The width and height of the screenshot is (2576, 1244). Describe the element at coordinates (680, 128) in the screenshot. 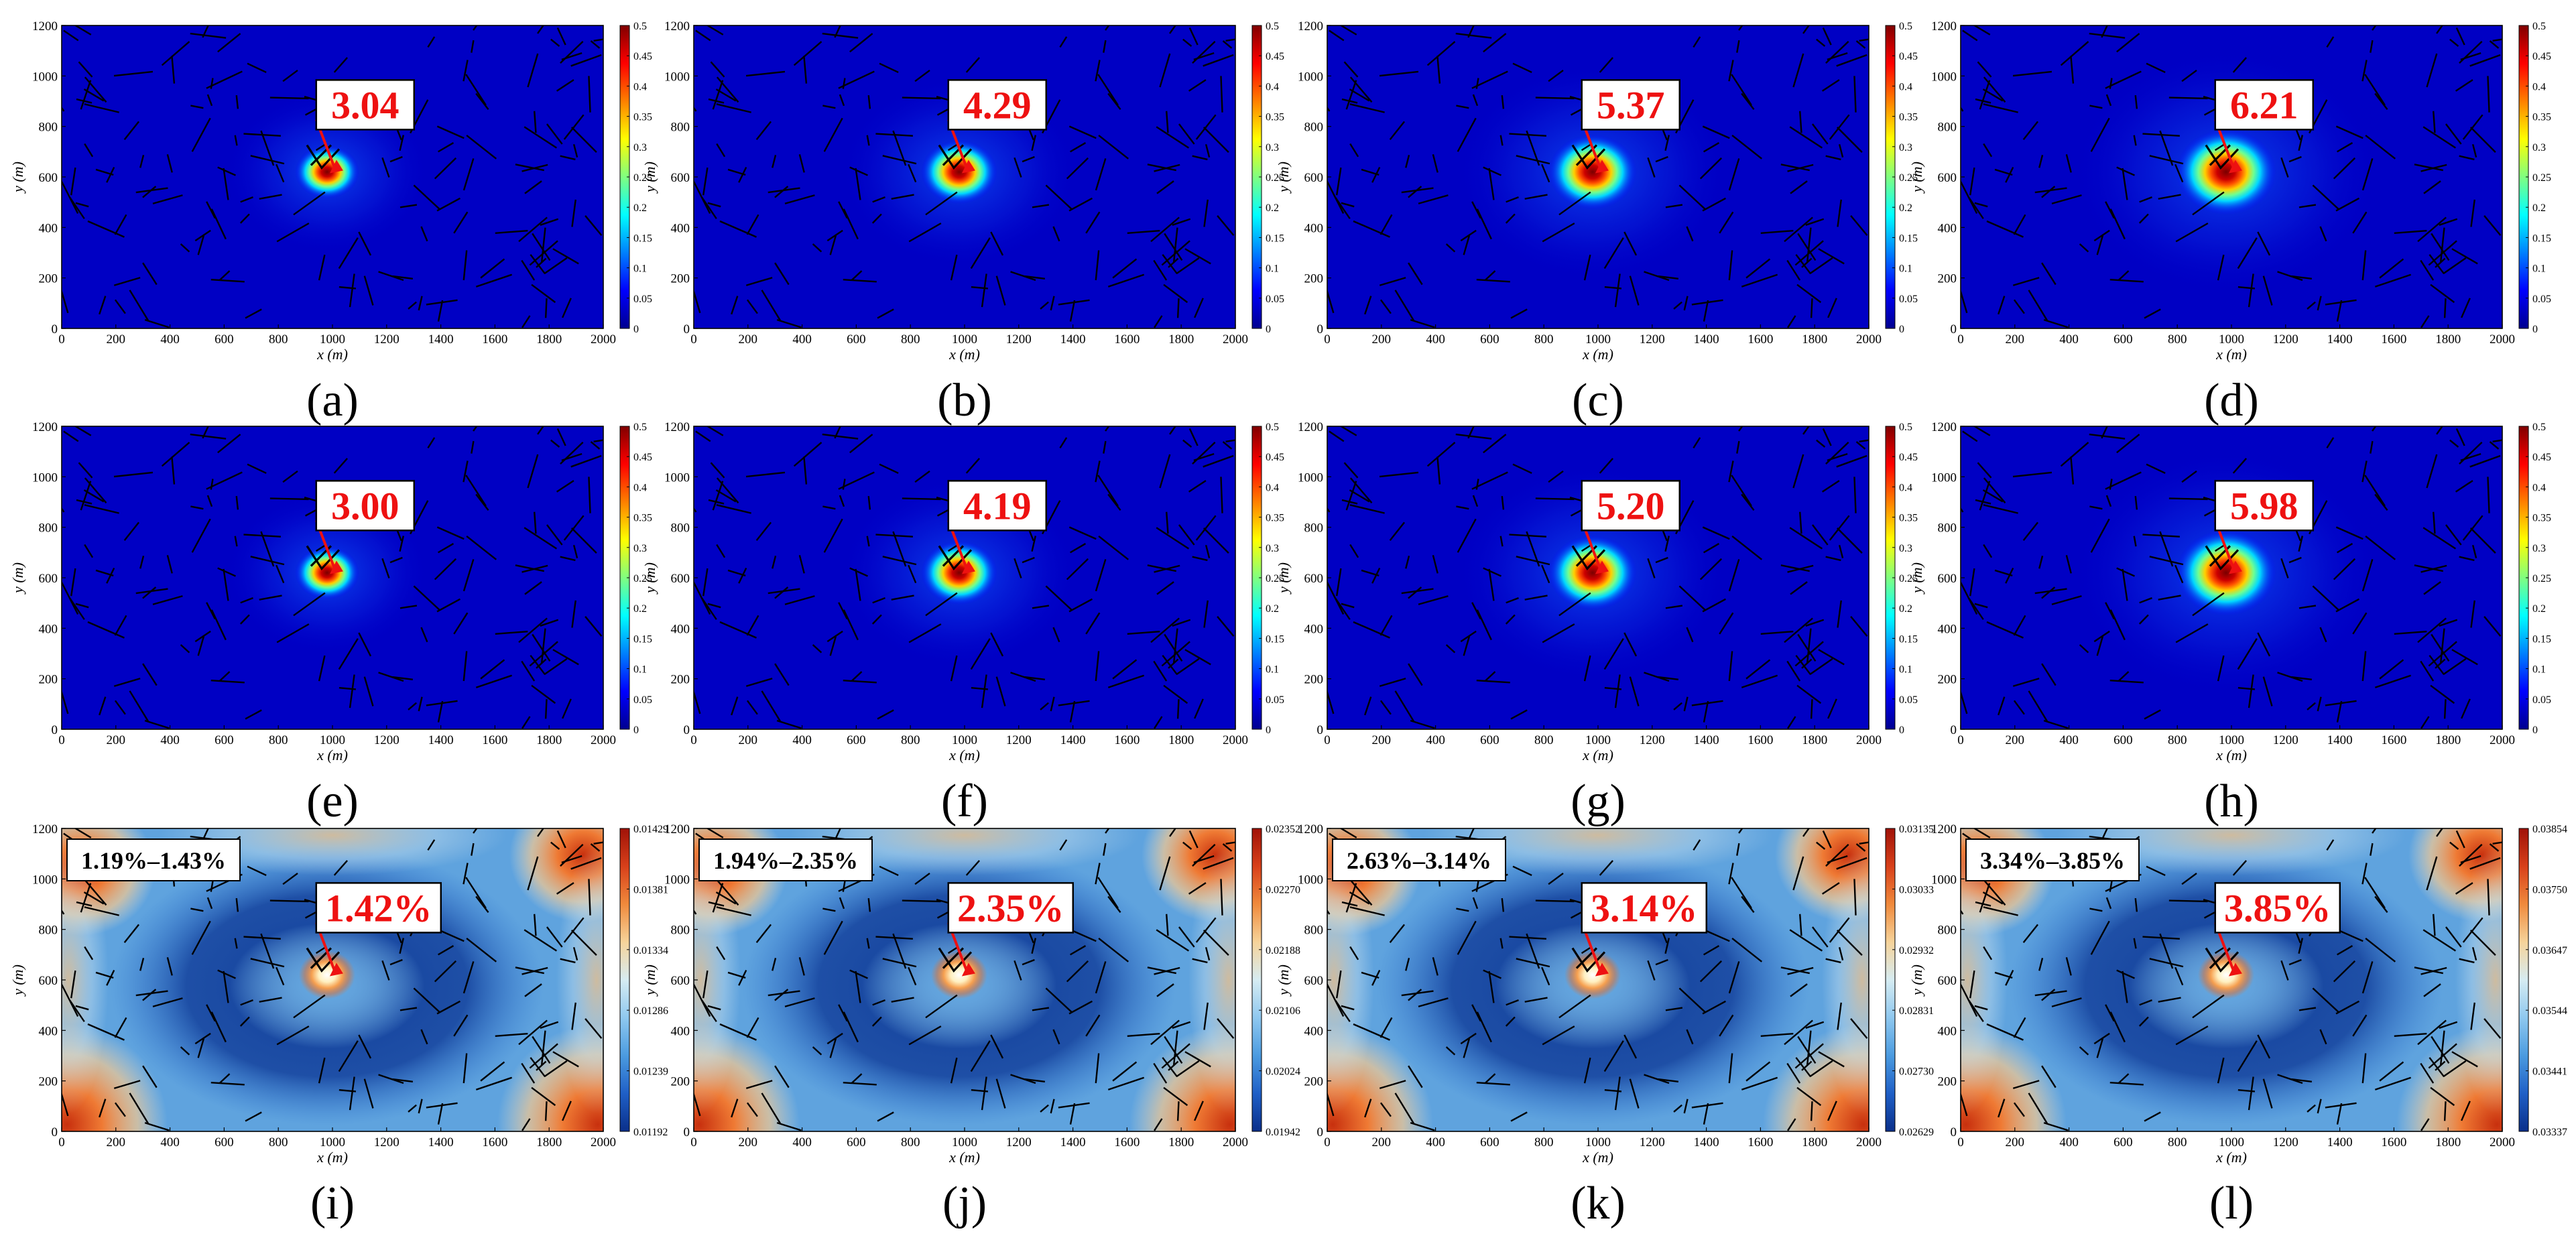

I see `y-tick-label: 800` at that location.